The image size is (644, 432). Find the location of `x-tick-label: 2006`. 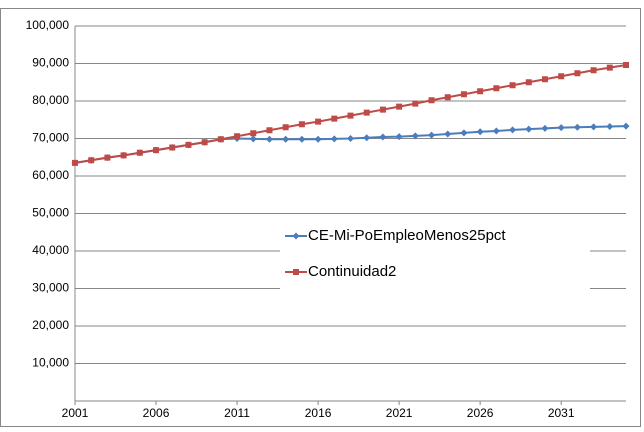

x-tick-label: 2006 is located at coordinates (156, 413).